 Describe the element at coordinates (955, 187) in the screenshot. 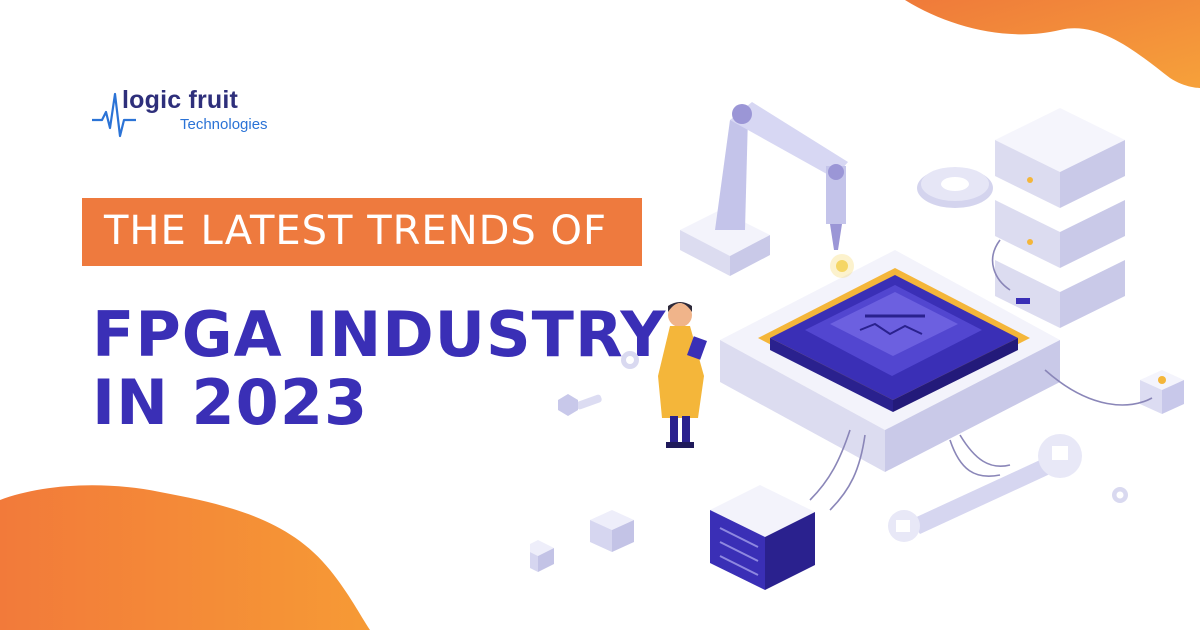

I see `gear-icon` at that location.